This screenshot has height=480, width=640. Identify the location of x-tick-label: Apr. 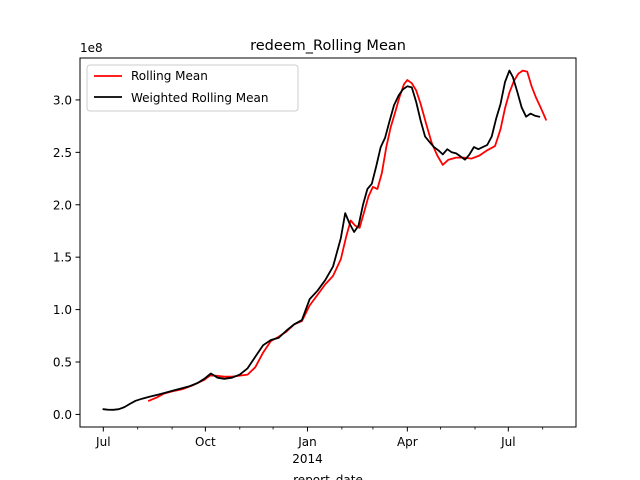
(407, 442).